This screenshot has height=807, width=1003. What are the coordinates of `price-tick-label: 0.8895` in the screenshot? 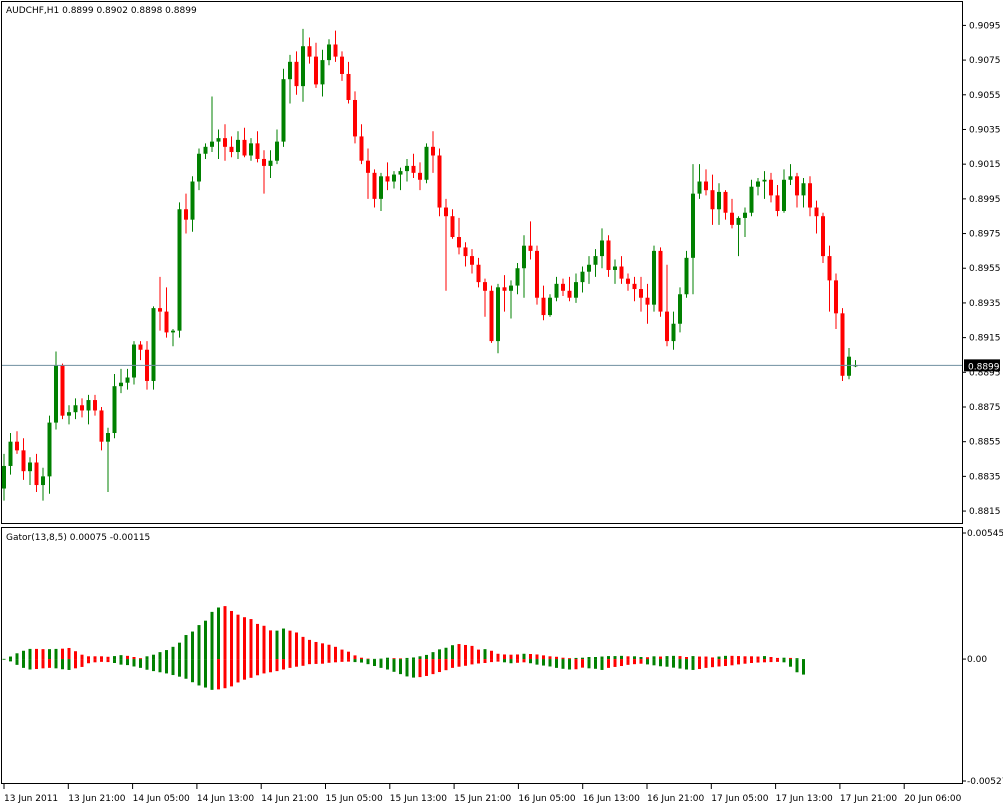 It's located at (985, 373).